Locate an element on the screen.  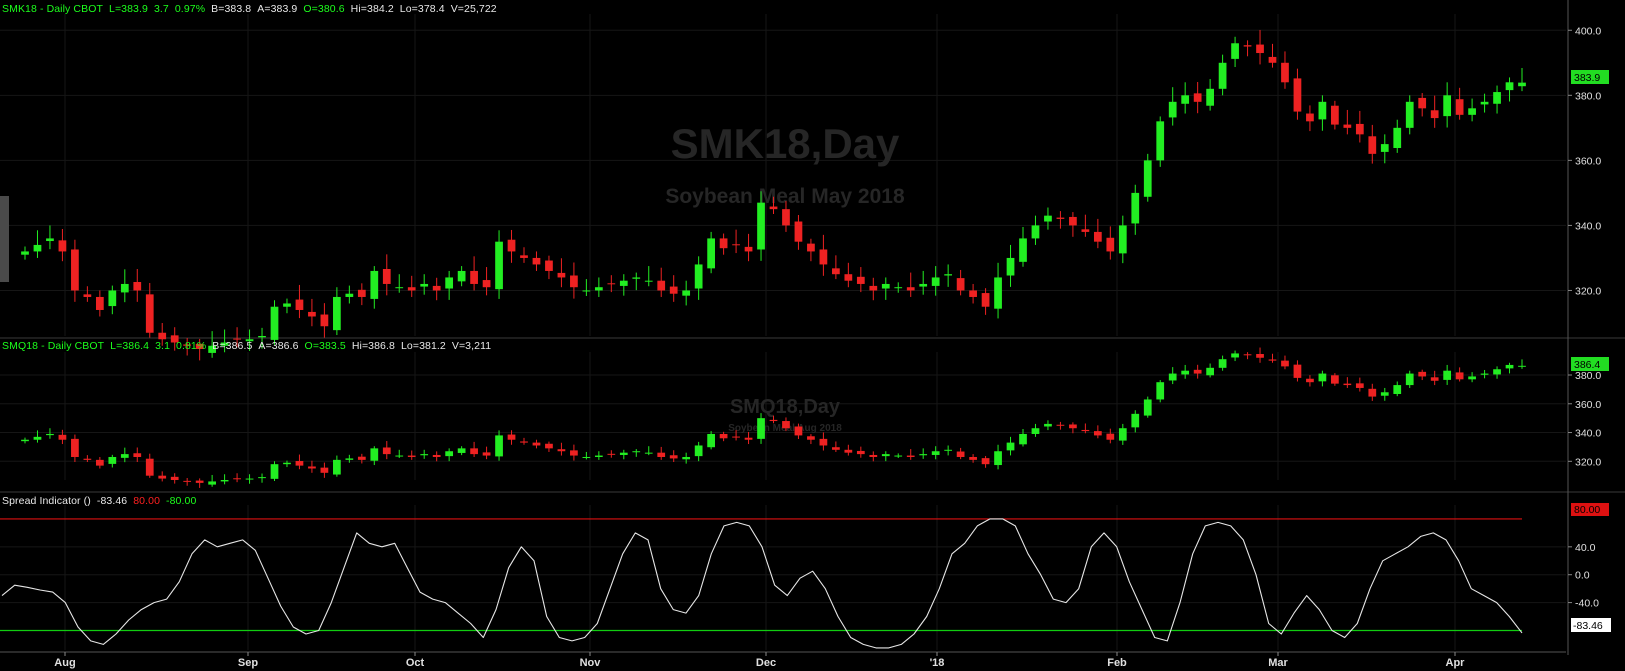
top-low: Lo=378.4 is located at coordinates (422, 9).